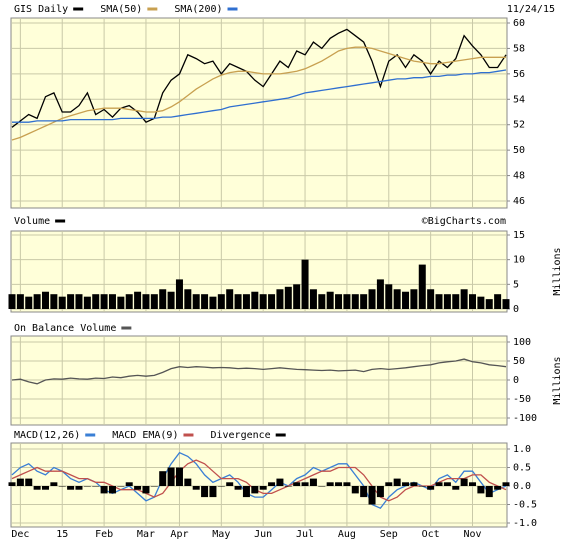 Image resolution: width=568 pixels, height=542 pixels. What do you see at coordinates (522, 449) in the screenshot?
I see `y-tick-label: 1.0` at bounding box center [522, 449].